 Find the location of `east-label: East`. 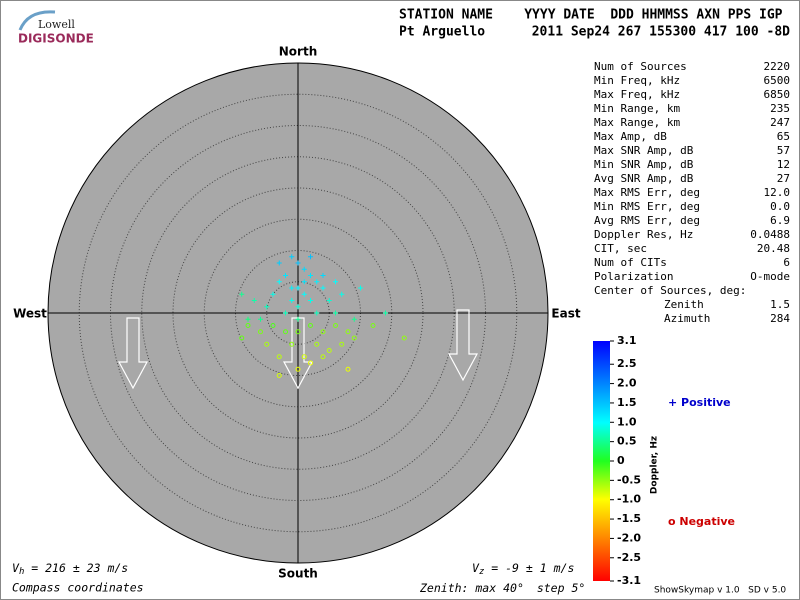

east-label: East is located at coordinates (565, 314).